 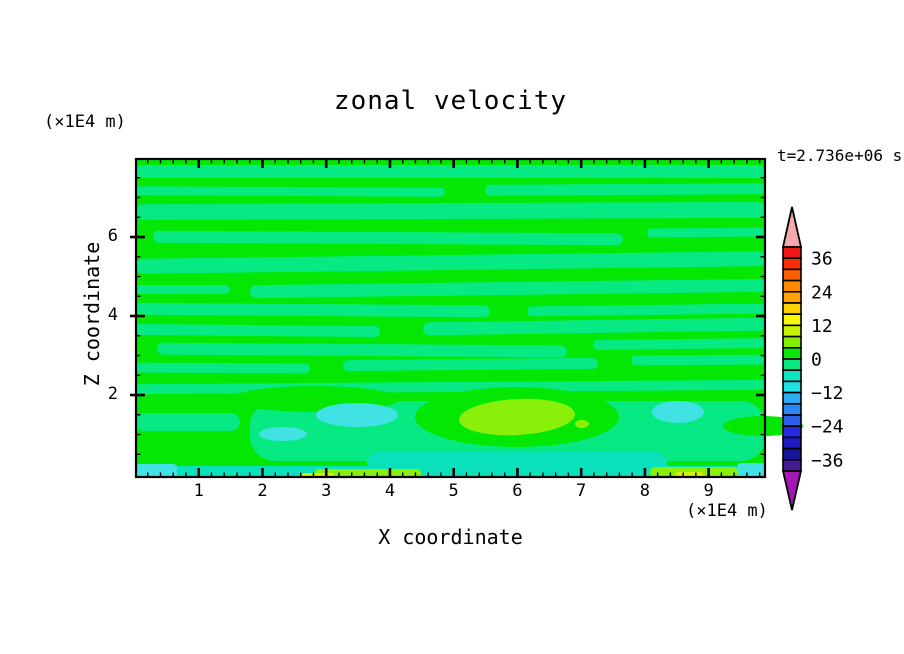 What do you see at coordinates (112, 394) in the screenshot?
I see `y-tick-label: 2` at bounding box center [112, 394].